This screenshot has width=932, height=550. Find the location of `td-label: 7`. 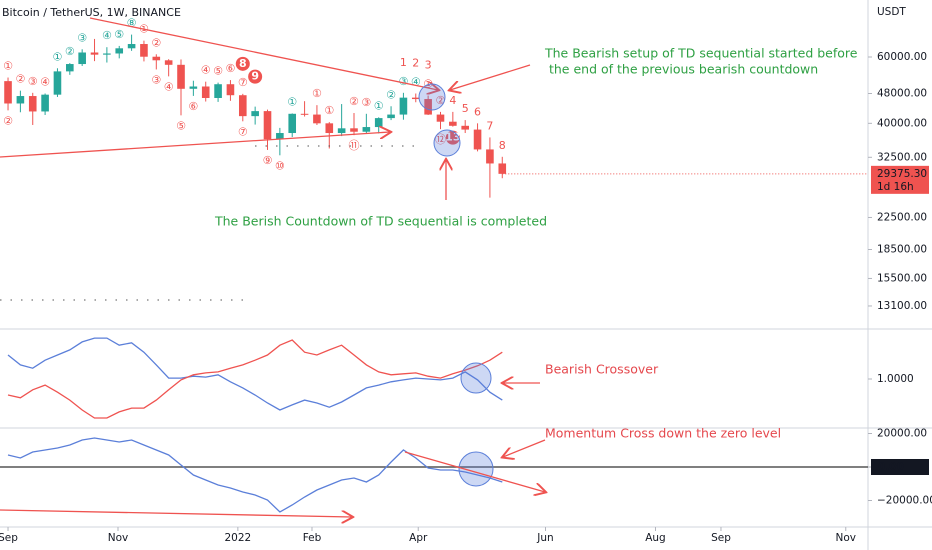

td-label: 7 is located at coordinates (489, 125).